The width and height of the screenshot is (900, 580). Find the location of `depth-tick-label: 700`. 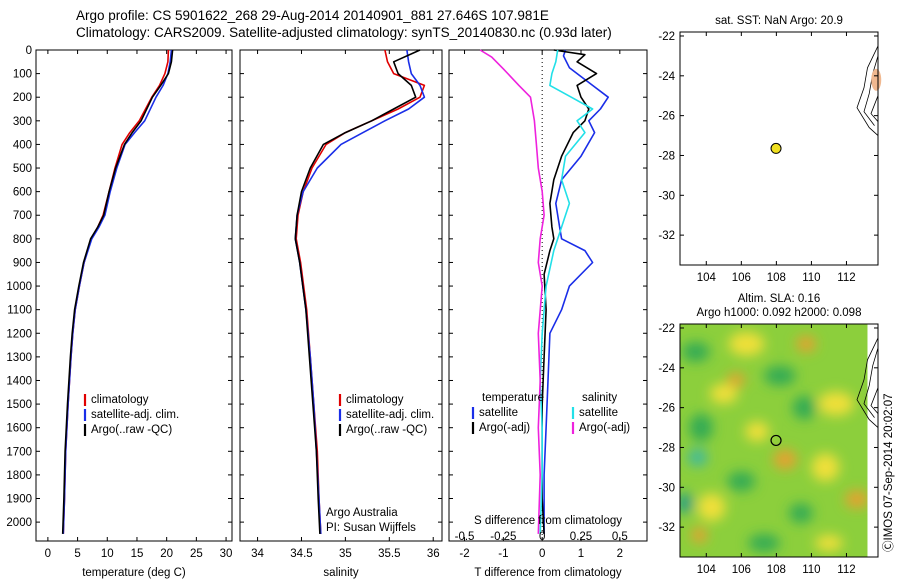

depth-tick-label: 700 is located at coordinates (22, 216).